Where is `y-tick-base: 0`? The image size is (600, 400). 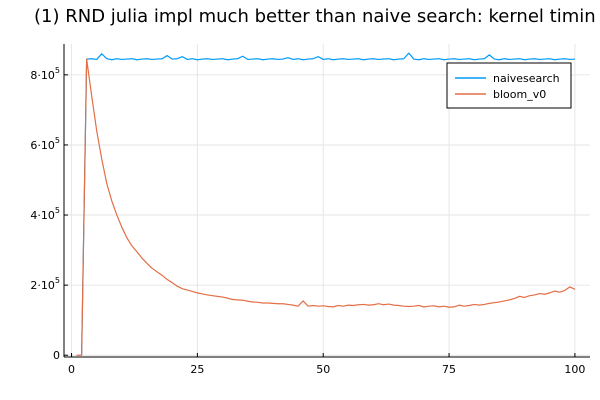 y-tick-base: 0 is located at coordinates (56, 355).